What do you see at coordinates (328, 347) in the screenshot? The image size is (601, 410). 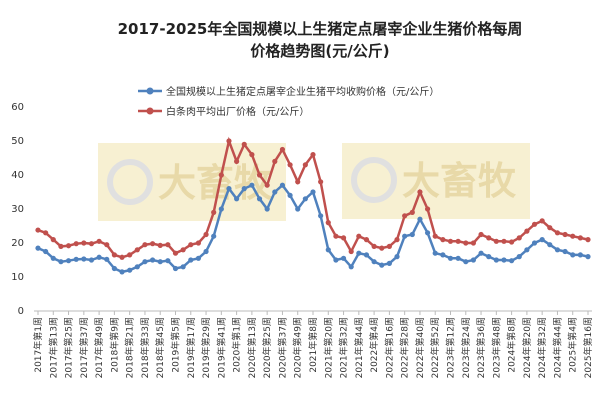 I see `x-tick-label: 2021年第20周` at bounding box center [328, 347].